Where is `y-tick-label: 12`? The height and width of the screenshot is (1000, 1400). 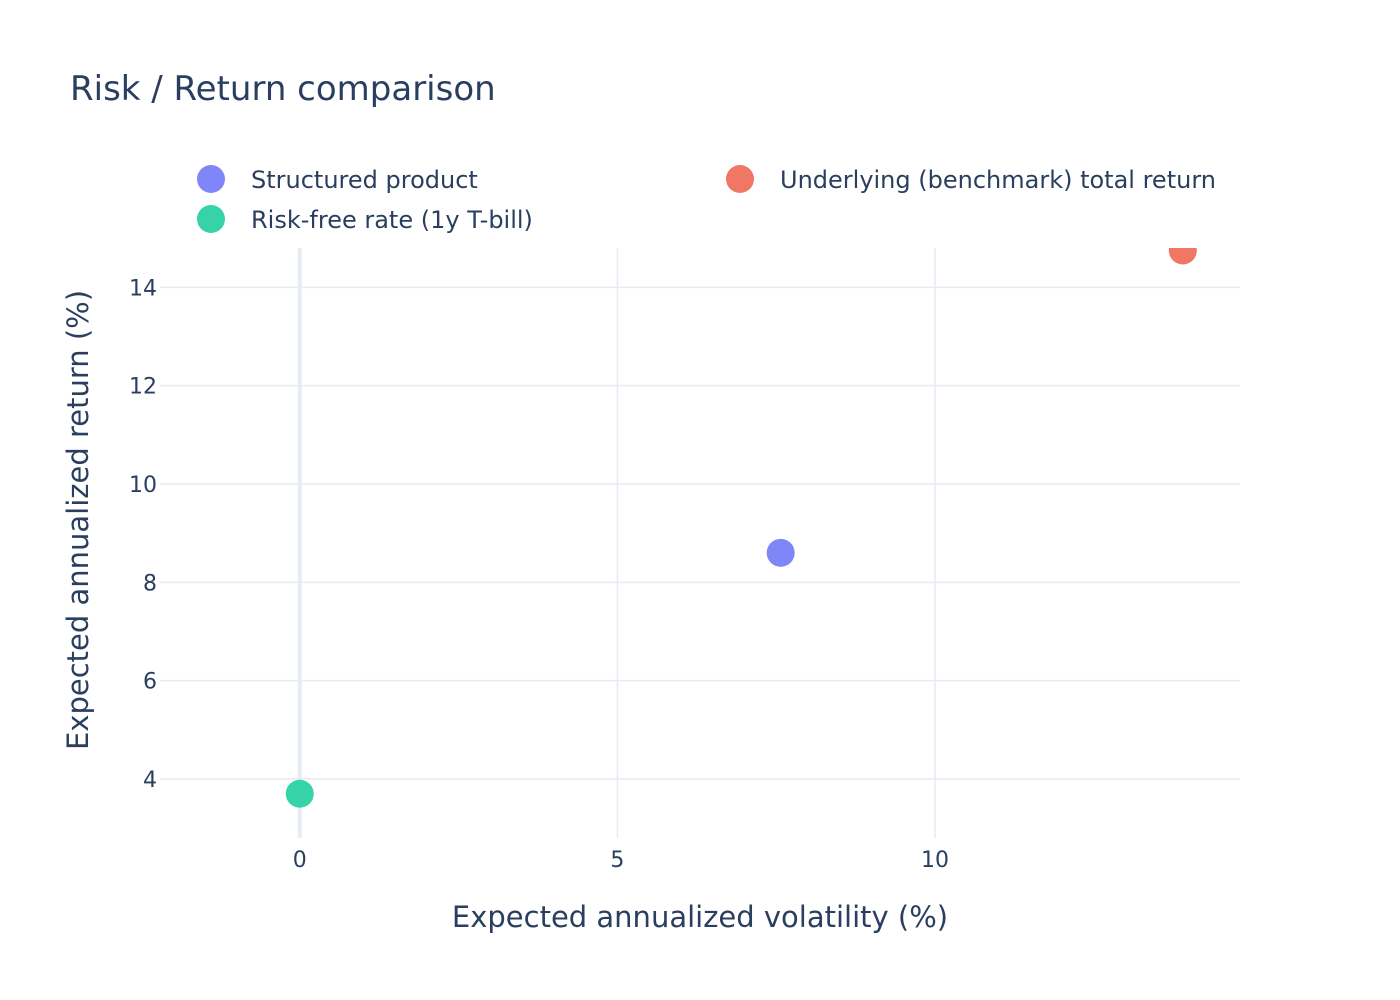
y-tick-label: 12 is located at coordinates (143, 387).